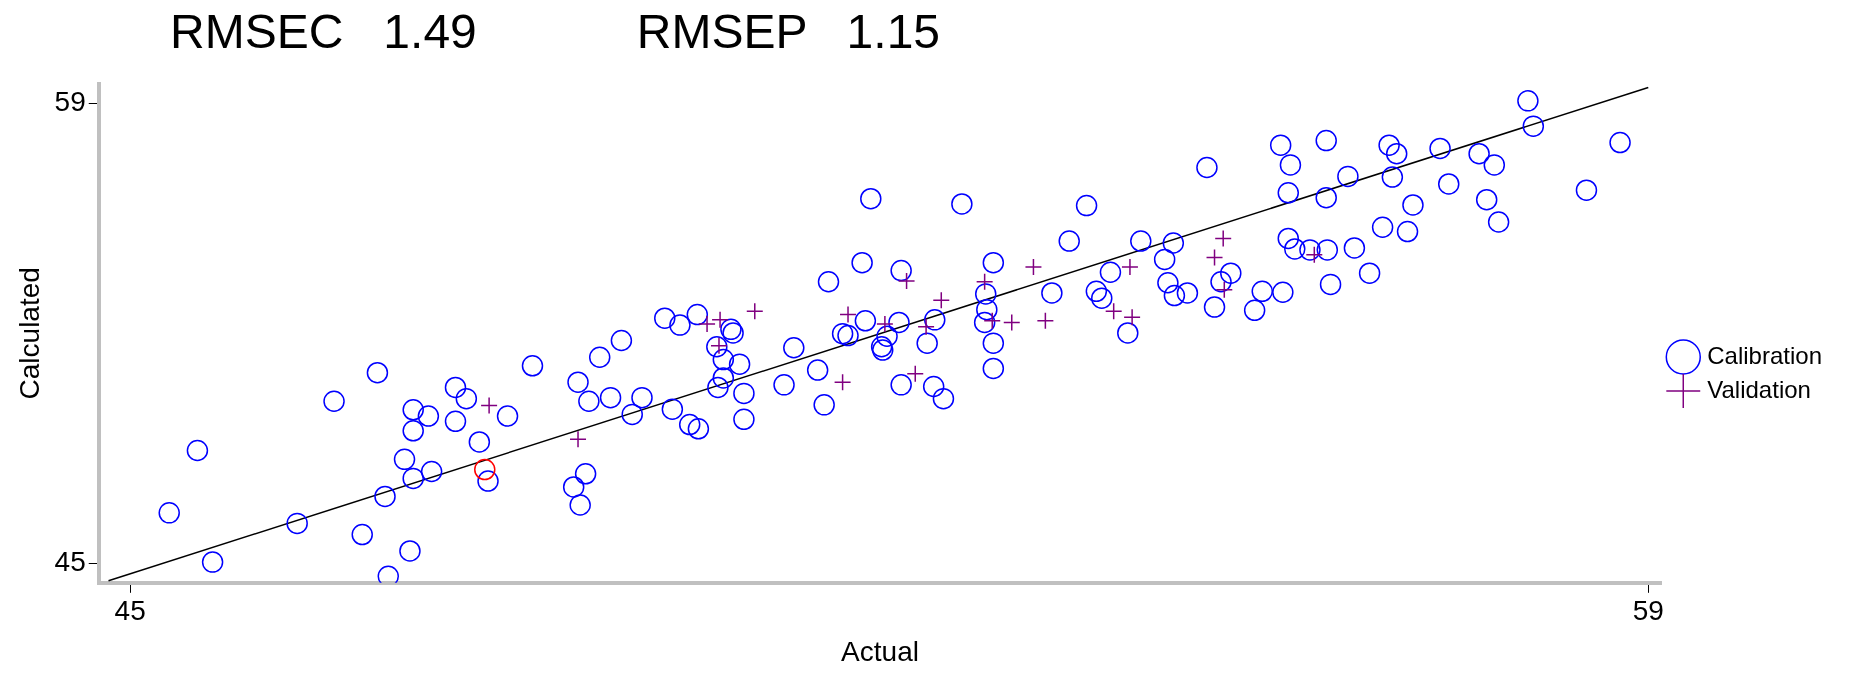 The width and height of the screenshot is (1872, 690). I want to click on text: RMSEP 1.15, so click(788, 32).